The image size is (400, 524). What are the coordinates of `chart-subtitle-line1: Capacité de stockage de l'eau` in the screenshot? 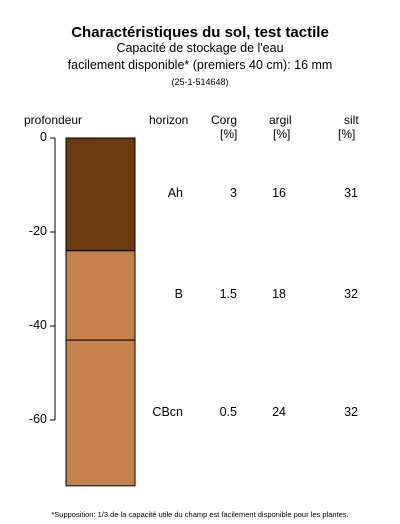 It's located at (200, 48).